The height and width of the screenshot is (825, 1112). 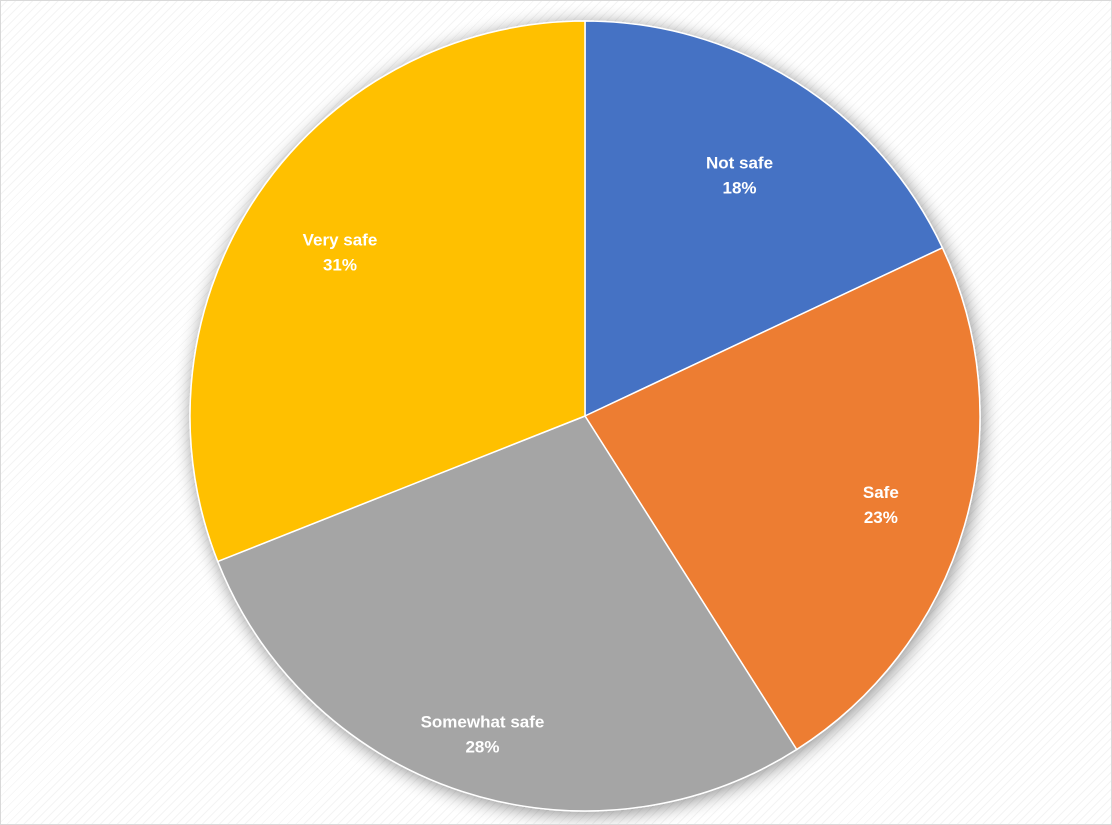 What do you see at coordinates (739, 188) in the screenshot?
I see `slice-value-not-safe: 18%` at bounding box center [739, 188].